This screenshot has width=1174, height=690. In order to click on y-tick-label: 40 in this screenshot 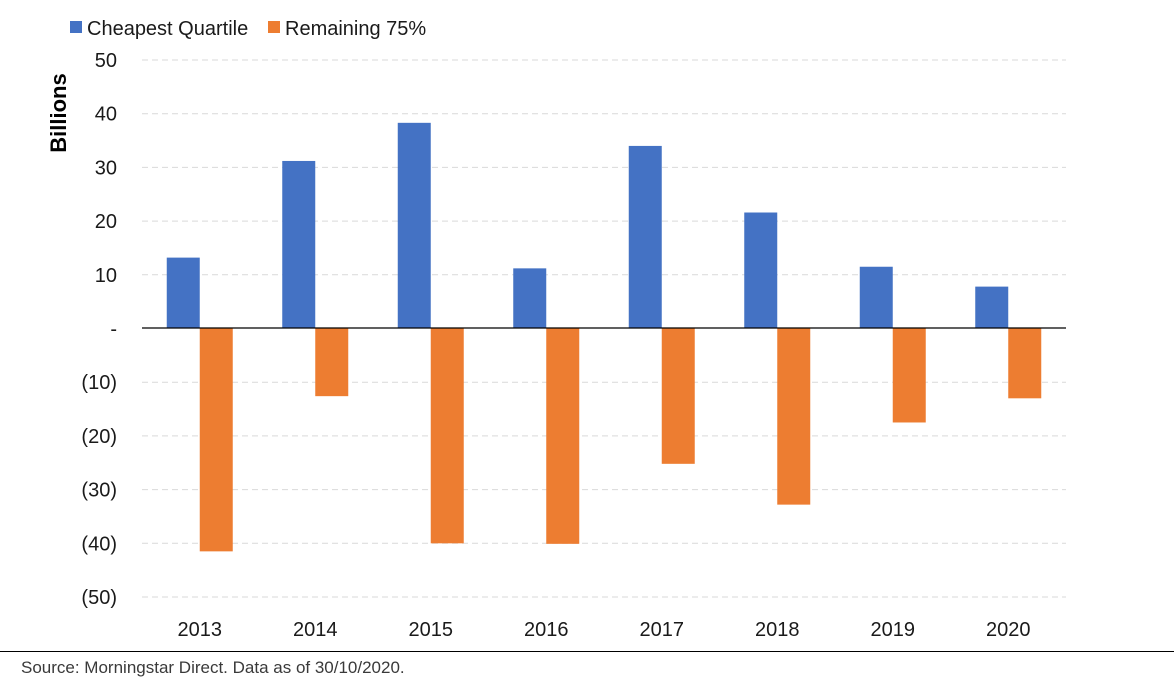, I will do `click(106, 115)`.